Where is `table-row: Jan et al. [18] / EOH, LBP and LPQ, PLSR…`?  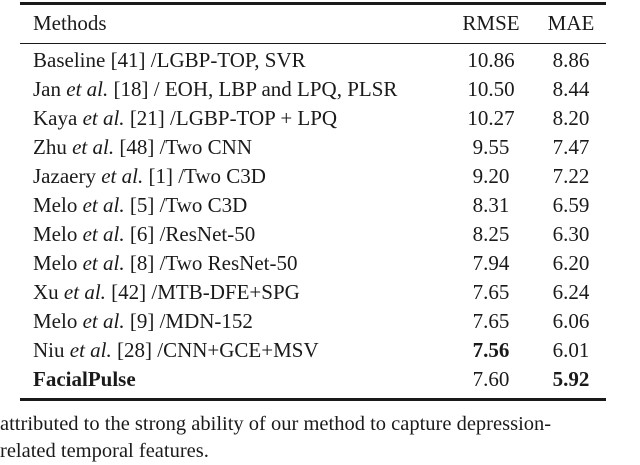
table-row: Jan et al. [18] / EOH, LBP and LPQ, PLSR… is located at coordinates (313, 89).